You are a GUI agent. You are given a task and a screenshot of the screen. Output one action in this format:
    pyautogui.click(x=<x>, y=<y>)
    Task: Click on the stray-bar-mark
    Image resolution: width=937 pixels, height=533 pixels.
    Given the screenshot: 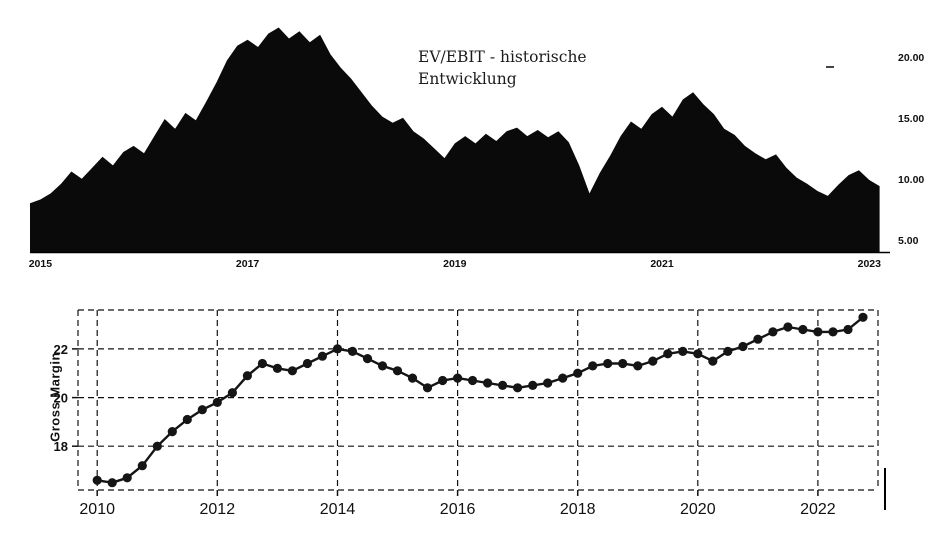 What is the action you would take?
    pyautogui.click(x=885, y=489)
    